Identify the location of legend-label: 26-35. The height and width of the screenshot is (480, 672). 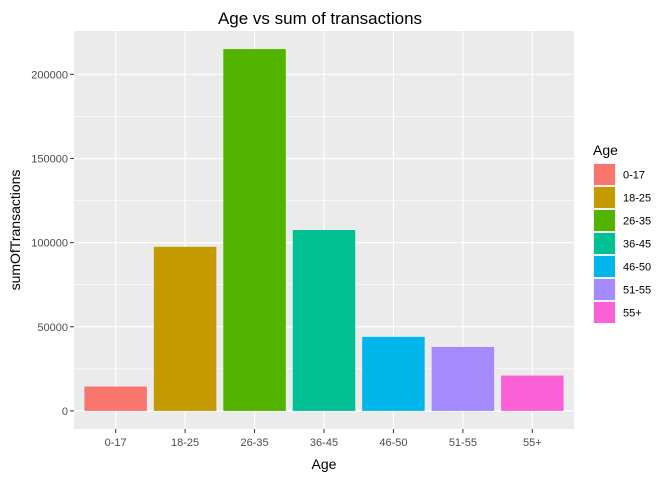
(637, 222).